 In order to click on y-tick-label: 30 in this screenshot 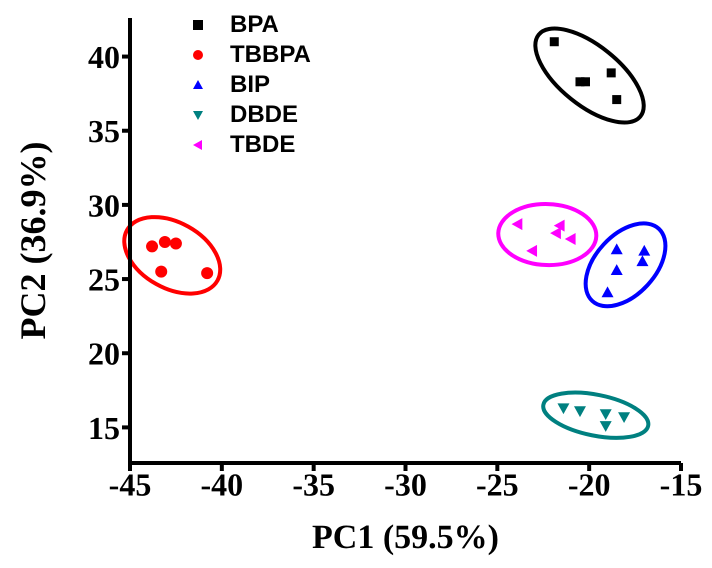, I will do `click(104, 205)`.